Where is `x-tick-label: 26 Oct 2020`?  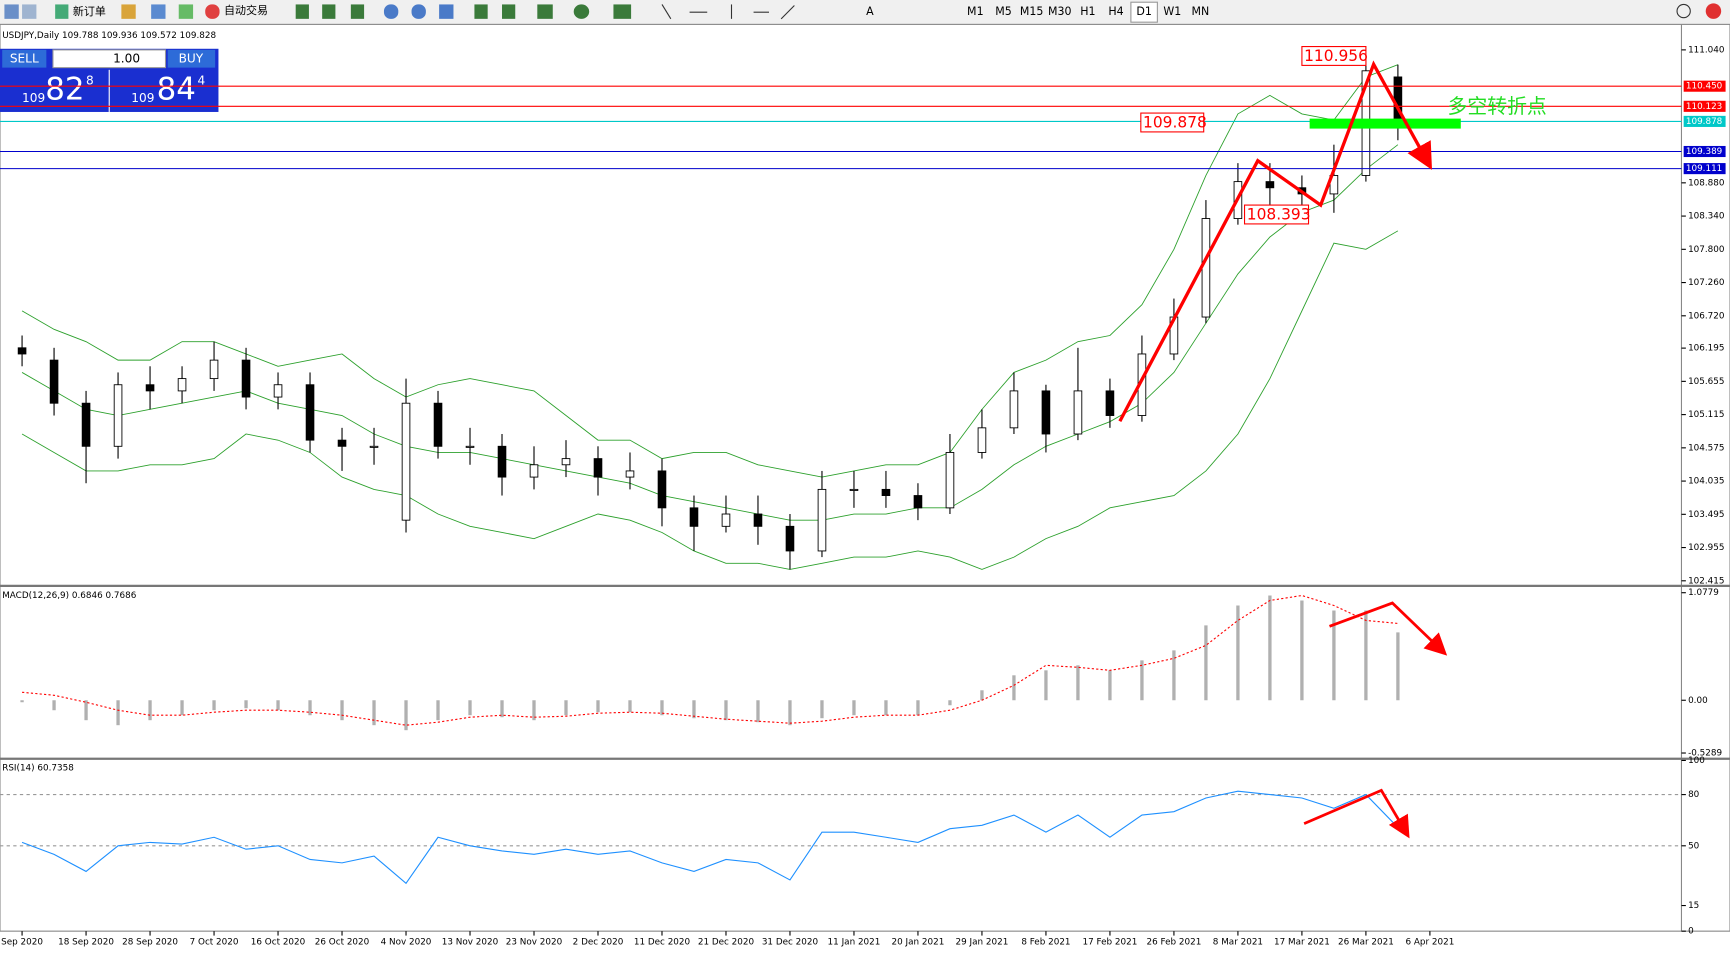
x-tick-label: 26 Oct 2020 is located at coordinates (342, 943).